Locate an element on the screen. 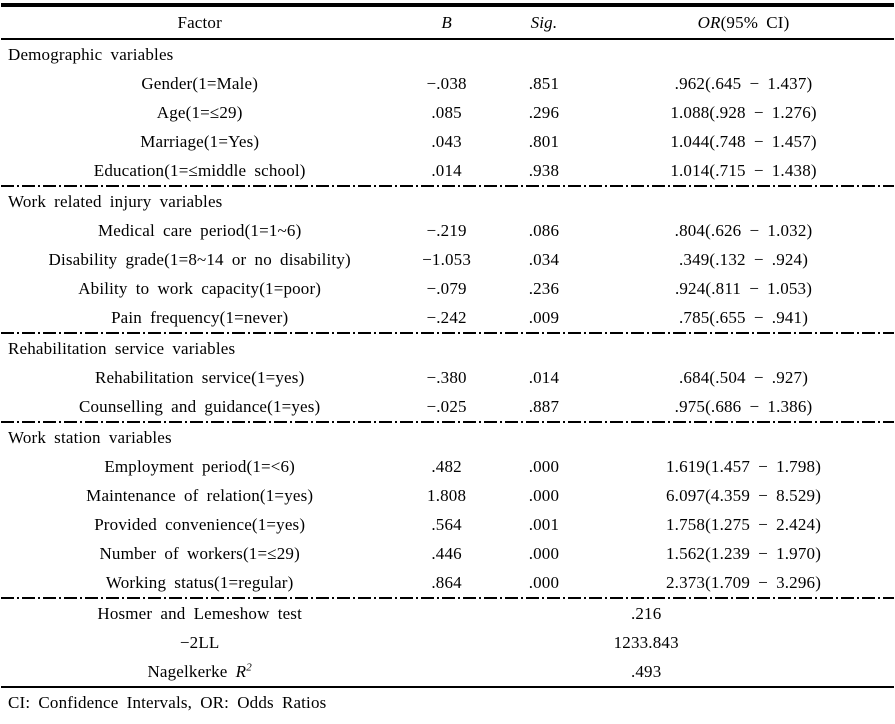  column-header-factor: Factor is located at coordinates (199, 22).